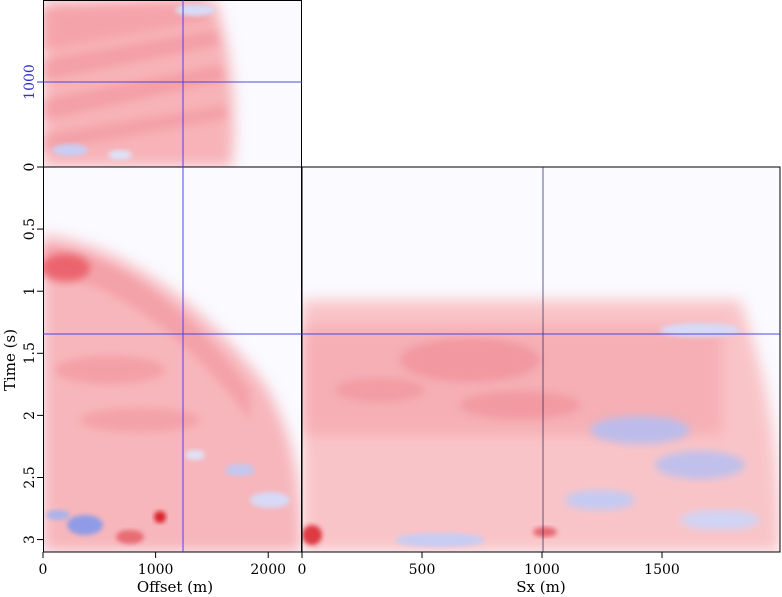 This screenshot has height=597, width=782. I want to click on offset-tick-label: 0, so click(43, 570).